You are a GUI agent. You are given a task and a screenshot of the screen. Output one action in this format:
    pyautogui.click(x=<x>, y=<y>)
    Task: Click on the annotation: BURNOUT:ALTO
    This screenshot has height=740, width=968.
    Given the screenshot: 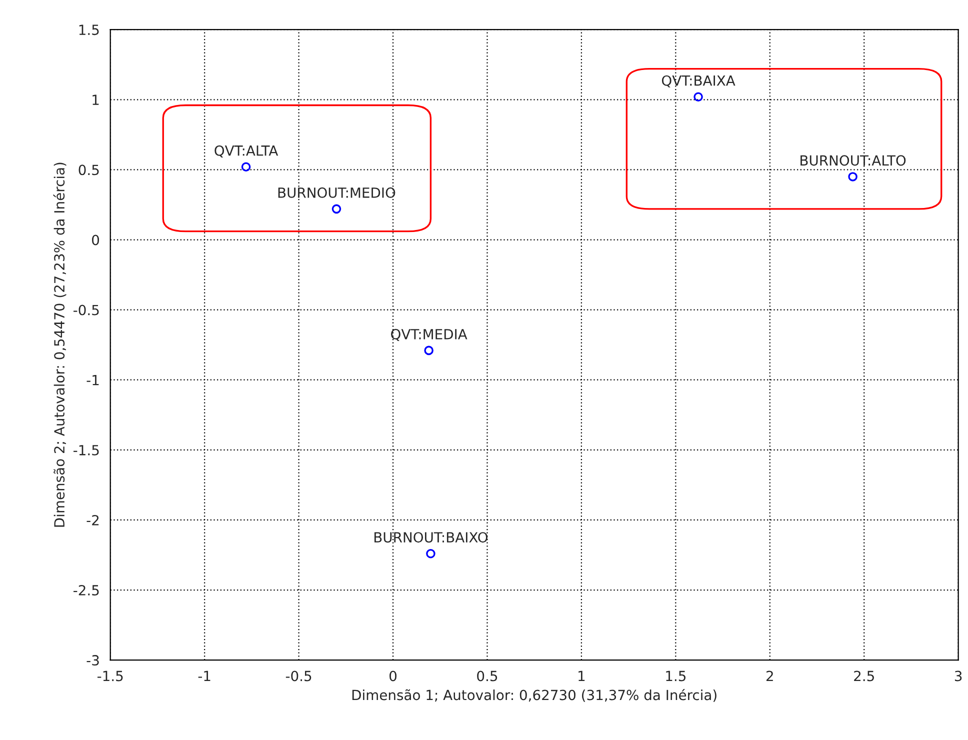 What is the action you would take?
    pyautogui.click(x=853, y=160)
    